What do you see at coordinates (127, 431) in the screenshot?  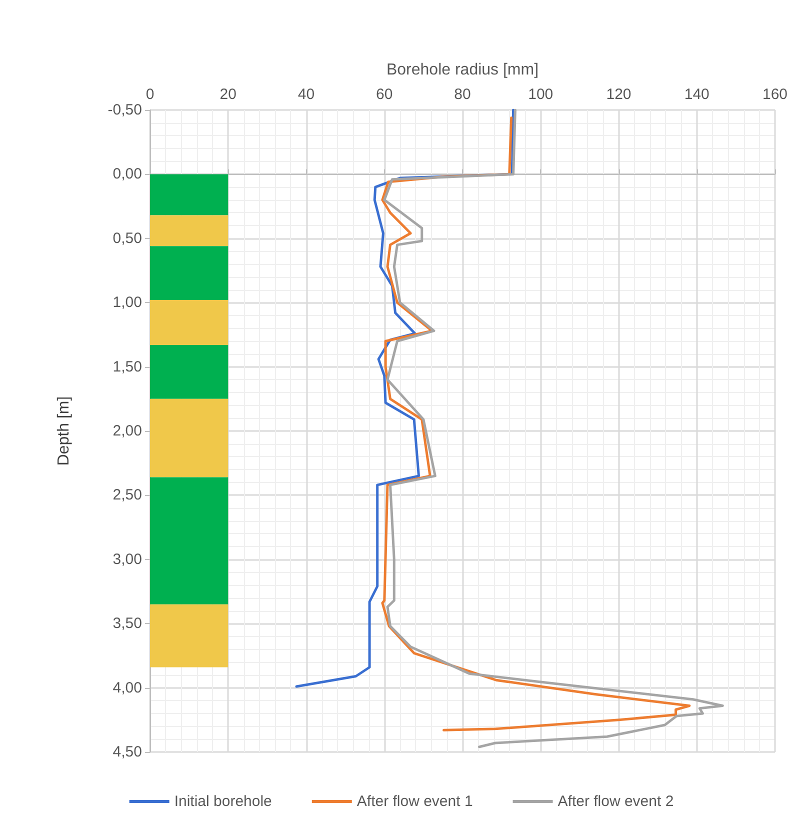 I see `y-tick-label: 2,00` at bounding box center [127, 431].